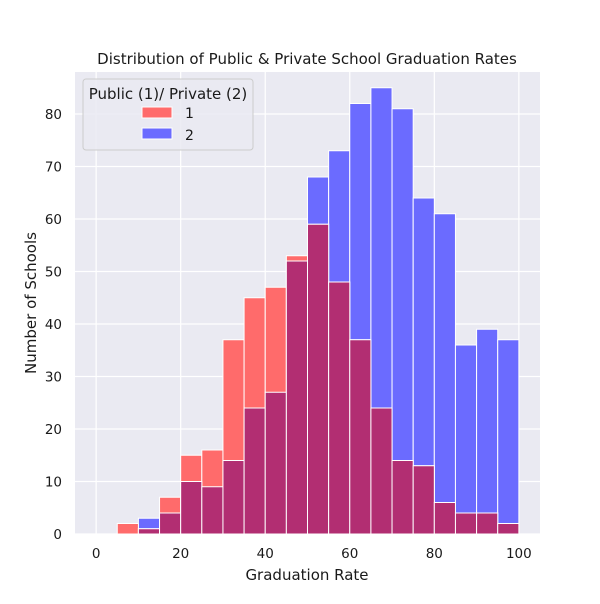 The image size is (600, 604). What do you see at coordinates (53, 325) in the screenshot?
I see `y-tick-label: 40` at bounding box center [53, 325].